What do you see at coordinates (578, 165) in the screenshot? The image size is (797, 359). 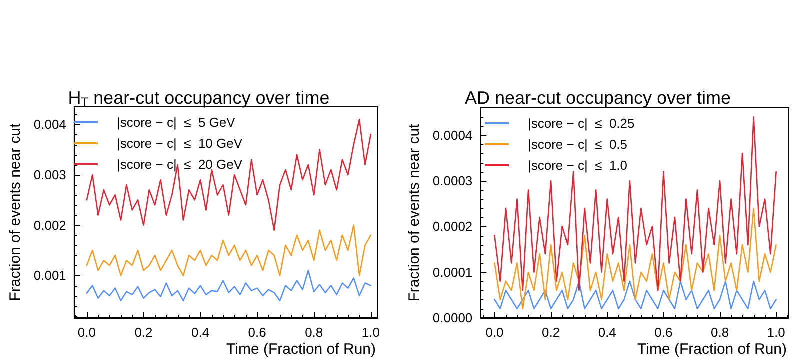 I see `legend-label: |score − c| ≤ 1.0` at bounding box center [578, 165].